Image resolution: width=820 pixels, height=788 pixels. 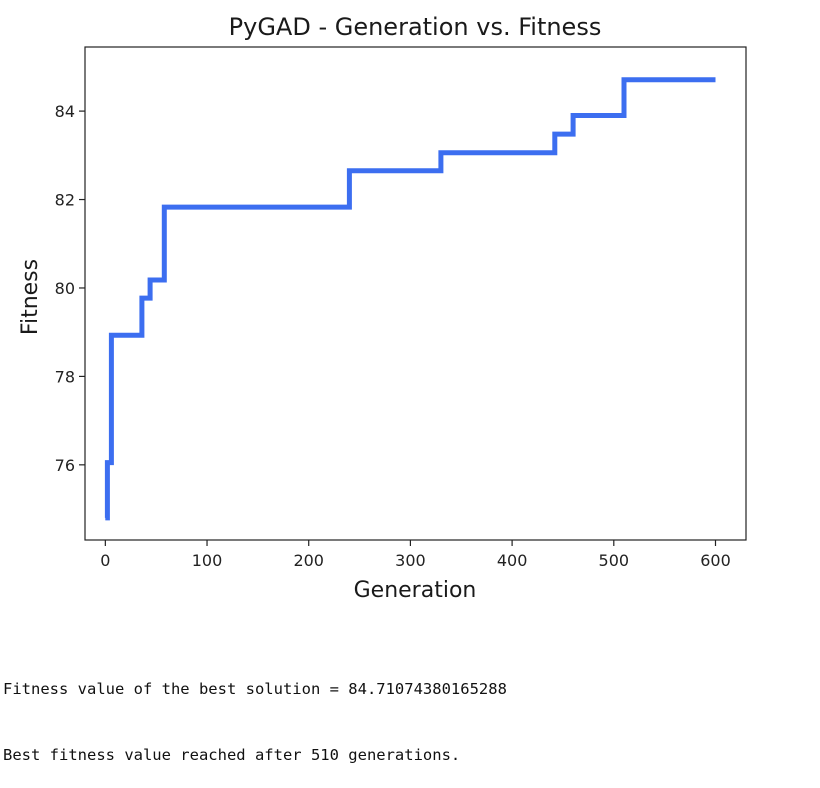 What do you see at coordinates (512, 560) in the screenshot?
I see `x-tick-label: 400` at bounding box center [512, 560].